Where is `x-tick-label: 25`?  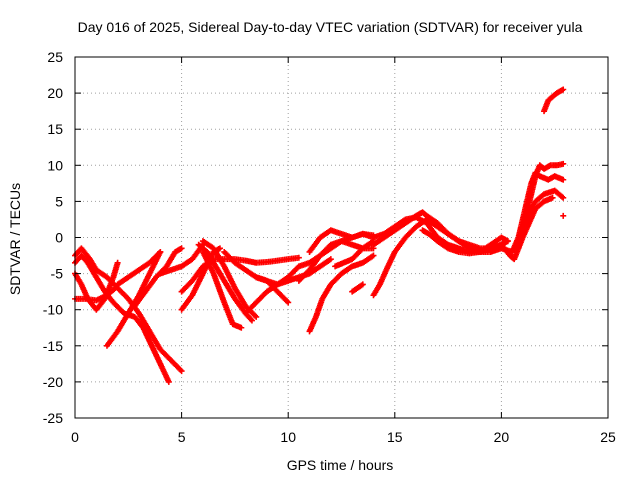
x-tick-label: 25 is located at coordinates (608, 437).